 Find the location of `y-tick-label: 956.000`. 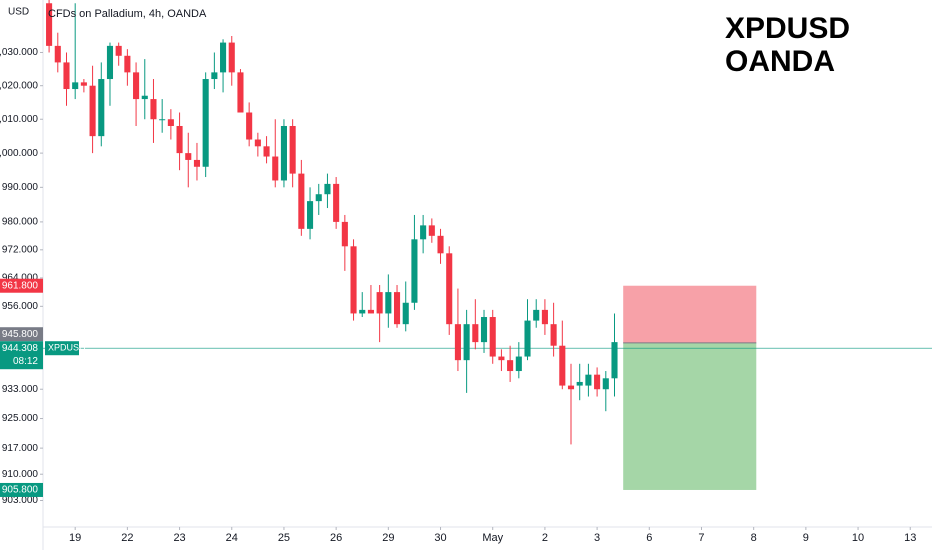

y-tick-label: 956.000 is located at coordinates (20, 306).